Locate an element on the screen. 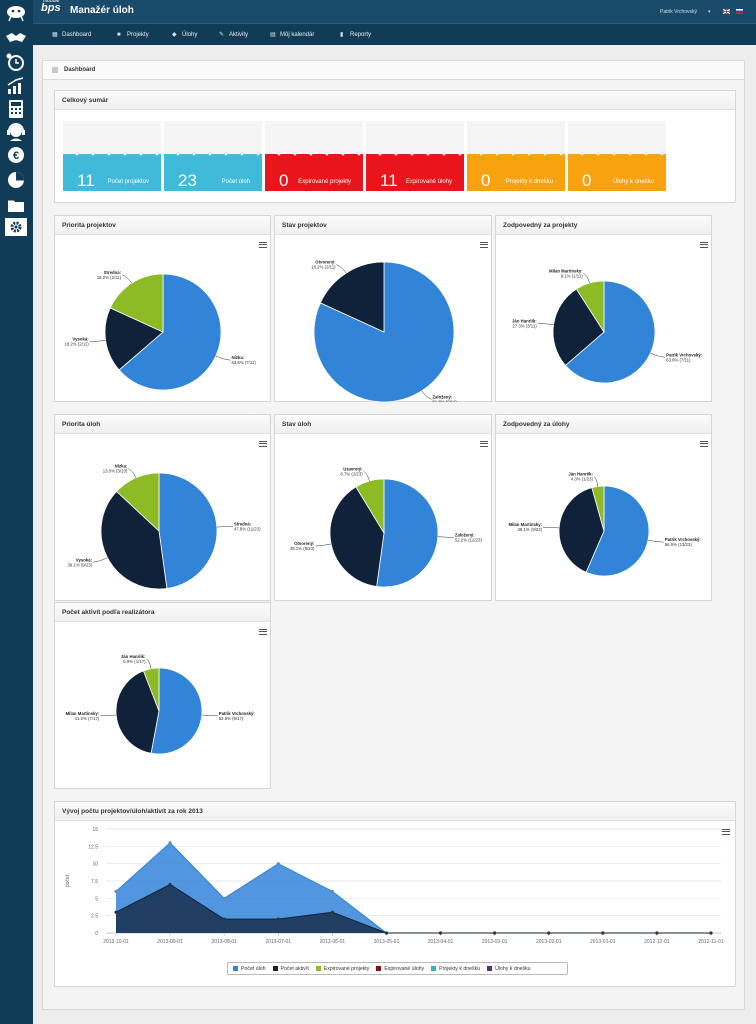 Image resolution: width=756 pixels, height=1024 pixels. support-icon is located at coordinates (16, 132).